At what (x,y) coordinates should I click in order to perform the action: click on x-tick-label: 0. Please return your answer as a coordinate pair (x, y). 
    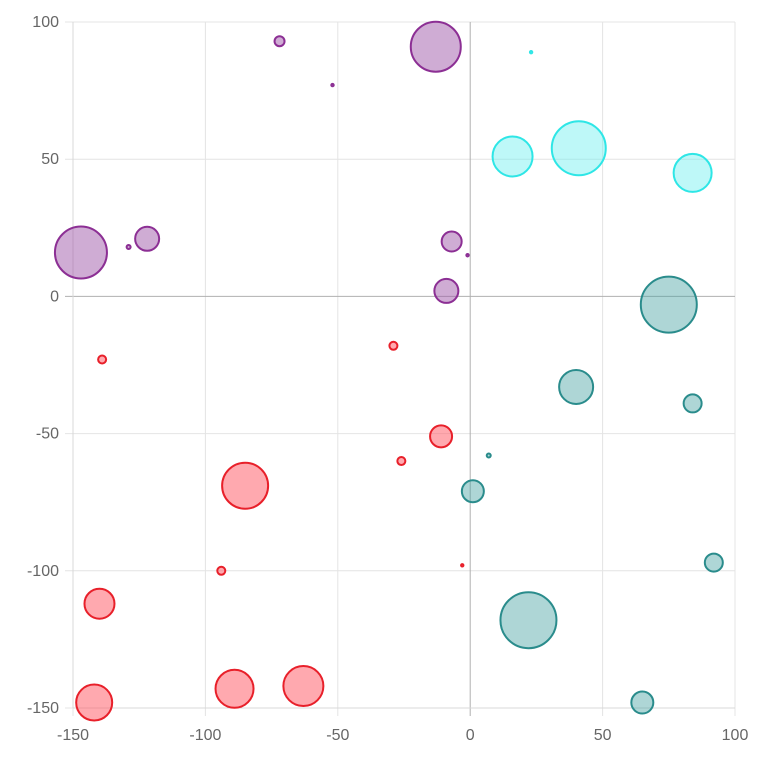
    Looking at the image, I should click on (470, 735).